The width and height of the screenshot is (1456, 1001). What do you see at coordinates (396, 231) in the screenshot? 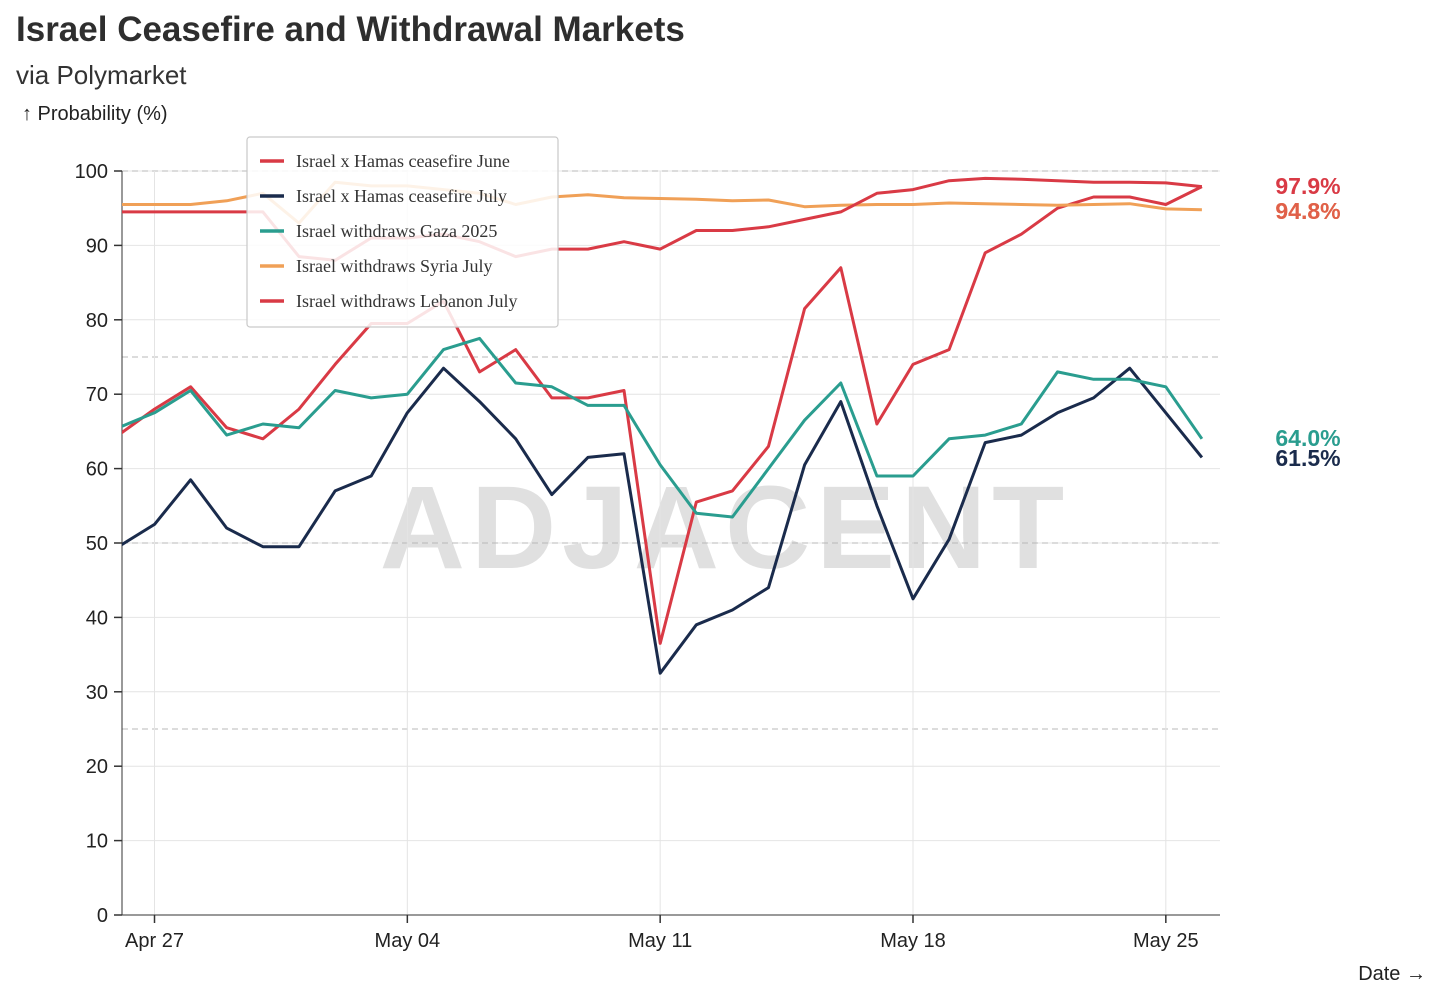
I see `legend-label: Israel withdraws Gaza 2025` at bounding box center [396, 231].